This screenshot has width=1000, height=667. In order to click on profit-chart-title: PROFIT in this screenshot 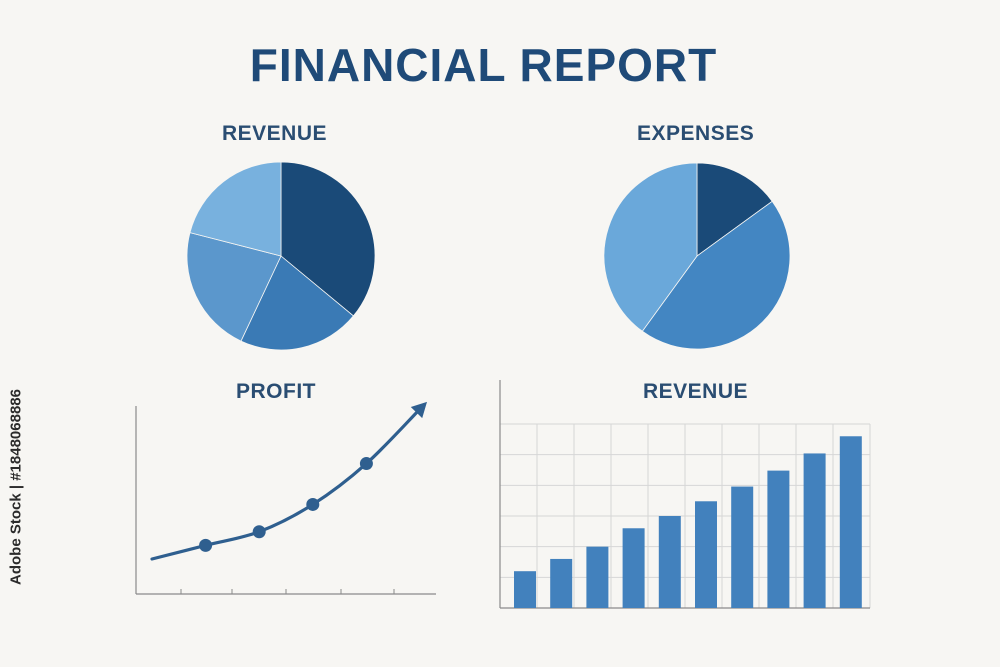, I will do `click(276, 391)`.